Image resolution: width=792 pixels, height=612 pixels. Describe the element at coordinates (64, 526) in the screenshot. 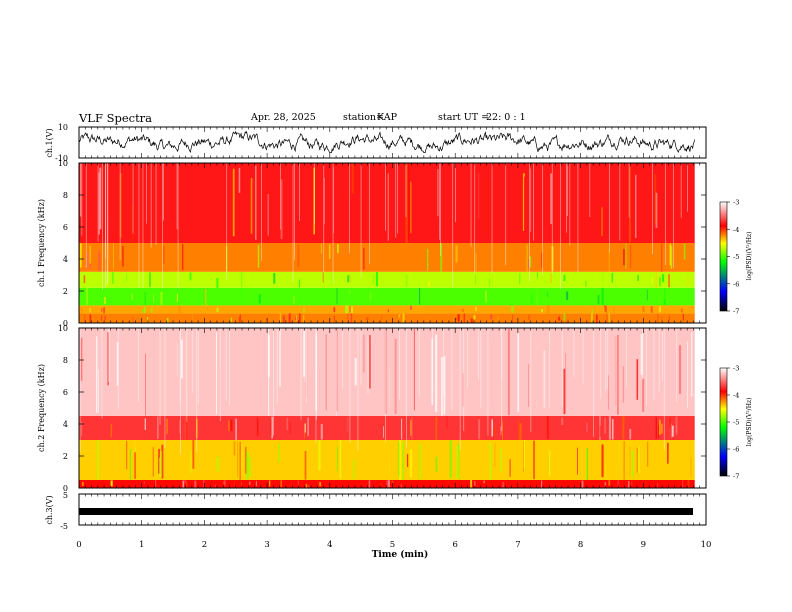

I see `ch3-ytick-bottom: -5` at that location.